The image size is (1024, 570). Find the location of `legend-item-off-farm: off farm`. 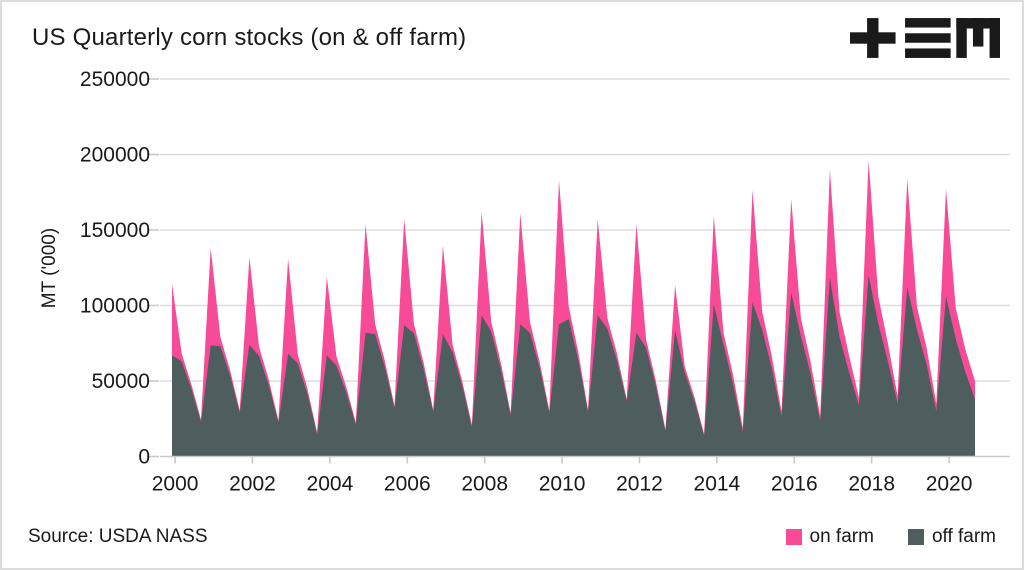

legend-item-off-farm: off farm is located at coordinates (951, 537).